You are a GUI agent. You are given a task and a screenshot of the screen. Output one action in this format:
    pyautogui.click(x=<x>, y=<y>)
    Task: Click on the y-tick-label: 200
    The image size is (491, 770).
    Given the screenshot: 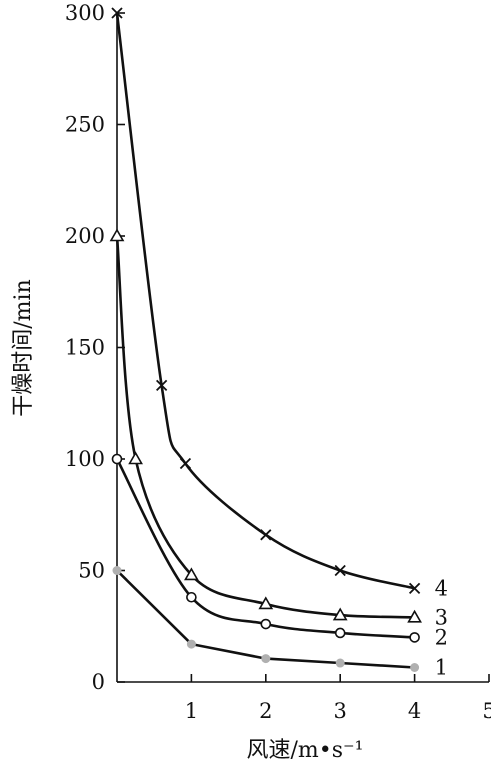 What is the action you would take?
    pyautogui.click(x=85, y=236)
    